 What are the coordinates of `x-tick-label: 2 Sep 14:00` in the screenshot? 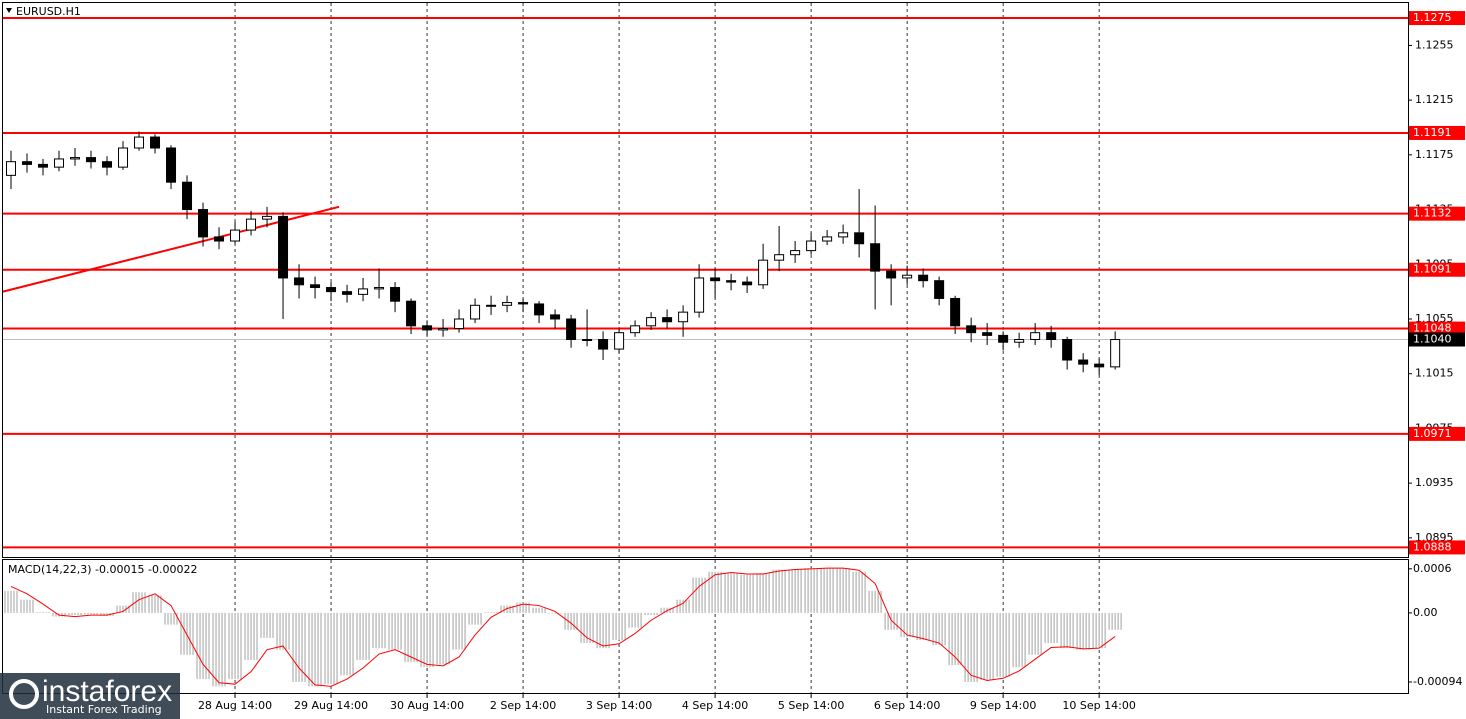 It's located at (523, 705).